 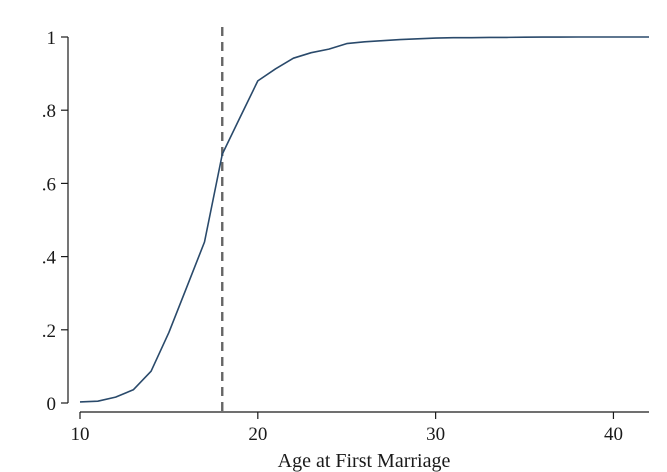 I want to click on y-tick-label: .6, so click(x=49, y=184).